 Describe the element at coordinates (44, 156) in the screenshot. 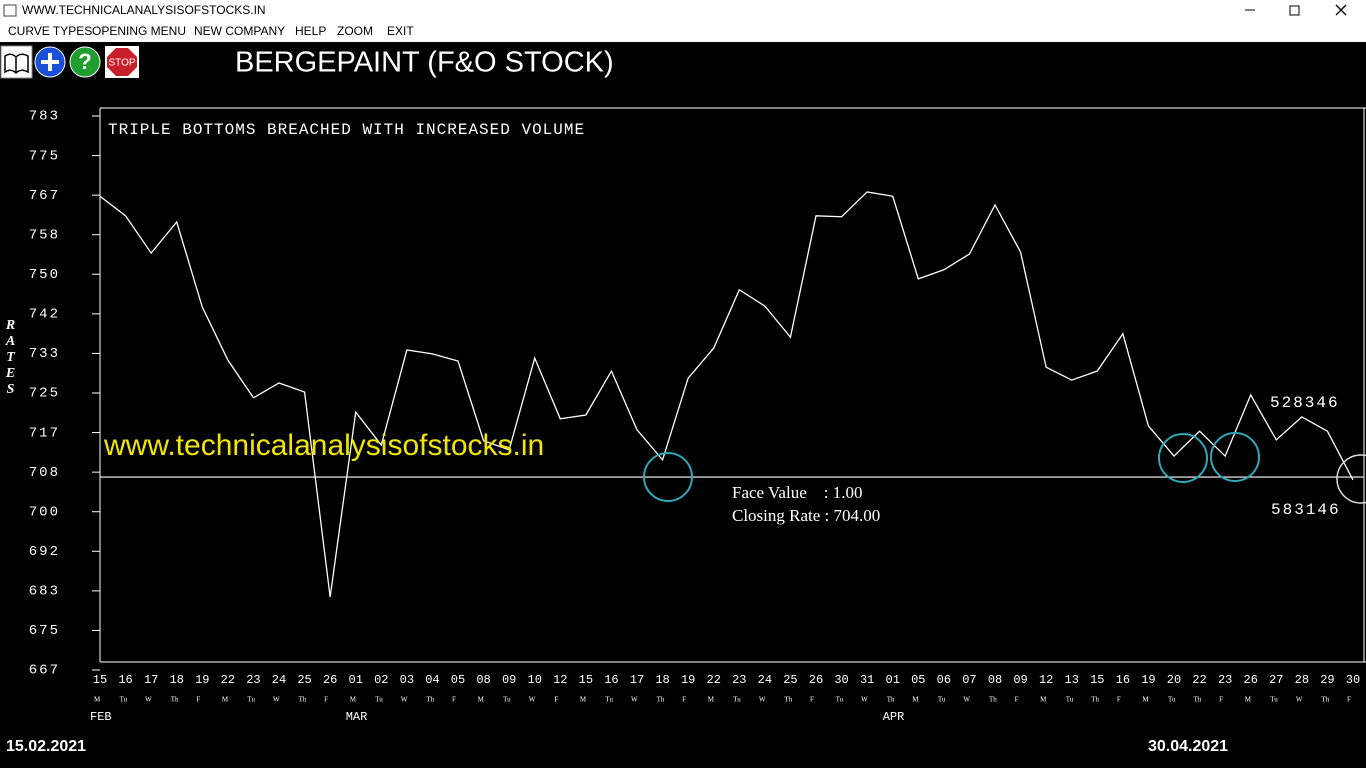

I see `y-tick-label: 775` at that location.